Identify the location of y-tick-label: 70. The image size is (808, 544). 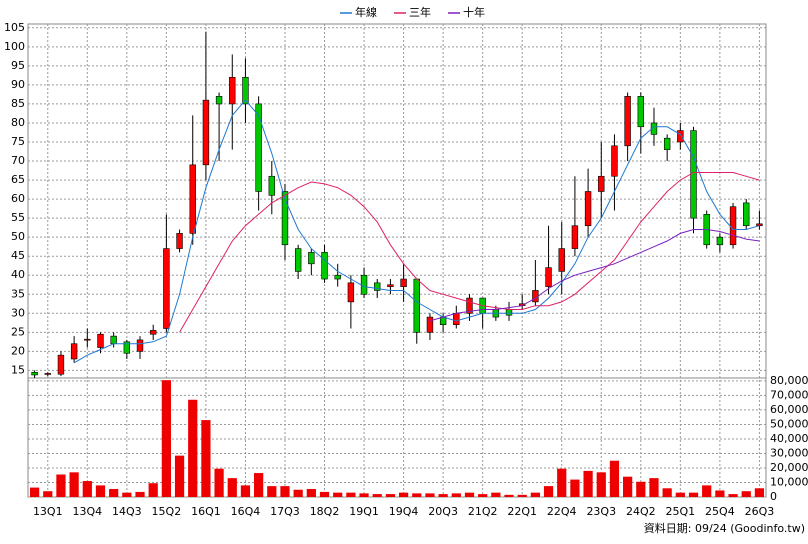
(18, 160).